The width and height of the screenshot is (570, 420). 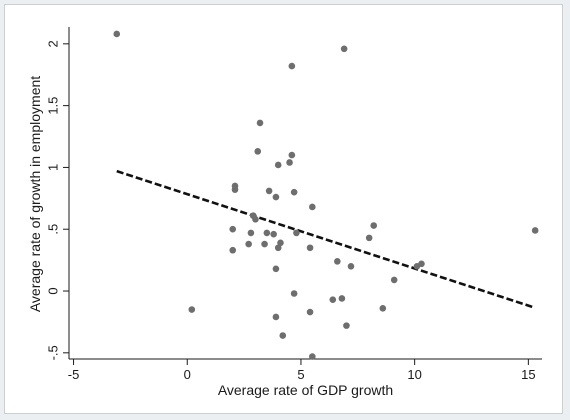 I want to click on y-tick-label: 1, so click(x=53, y=167).